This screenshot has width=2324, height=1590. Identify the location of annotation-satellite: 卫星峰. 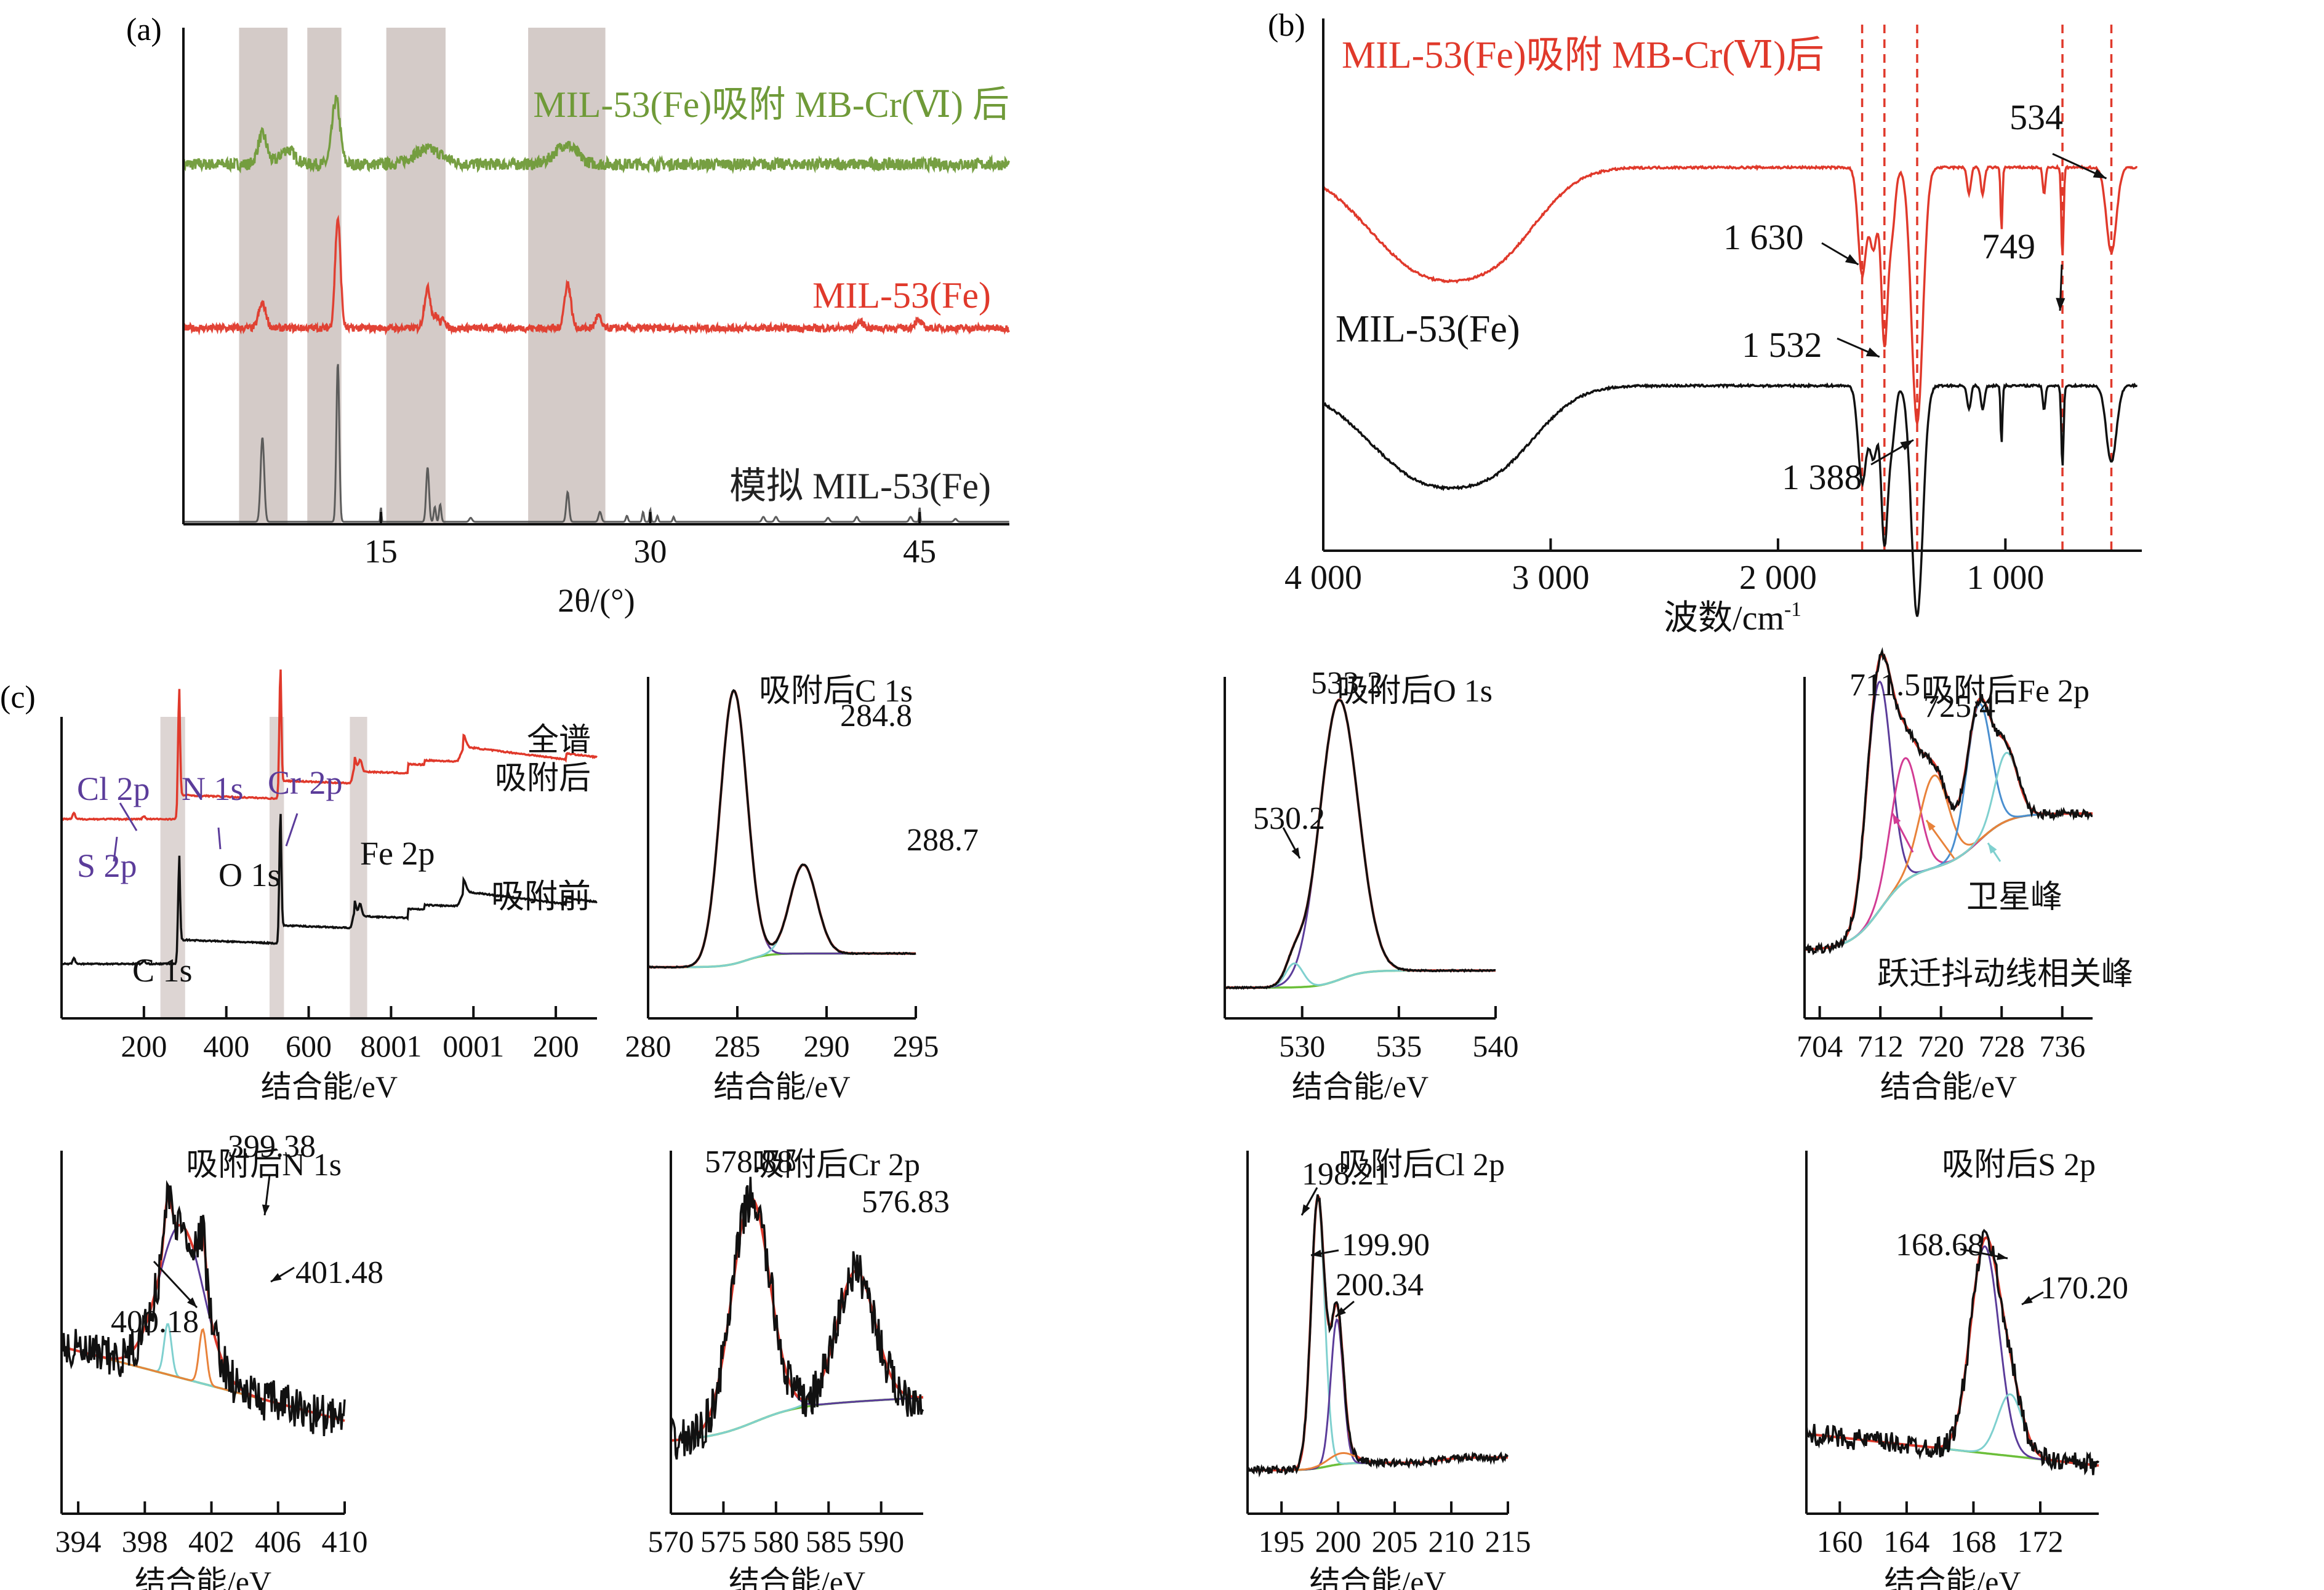
(2014, 898).